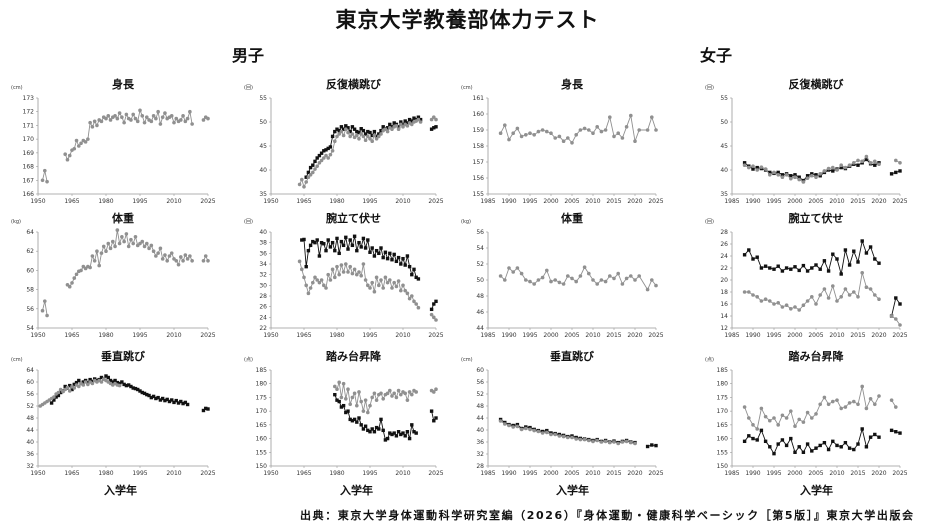 The width and height of the screenshot is (935, 528). Describe the element at coordinates (816, 490) in the screenshot. I see `x-axis-label-col4: 入学年` at that location.